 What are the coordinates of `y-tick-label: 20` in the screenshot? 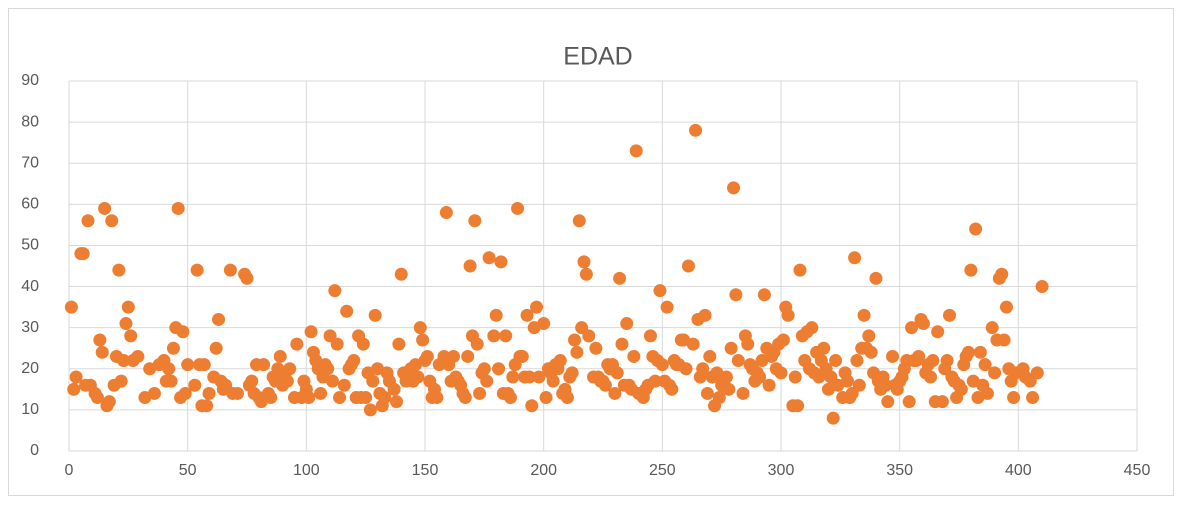 It's located at (30, 368).